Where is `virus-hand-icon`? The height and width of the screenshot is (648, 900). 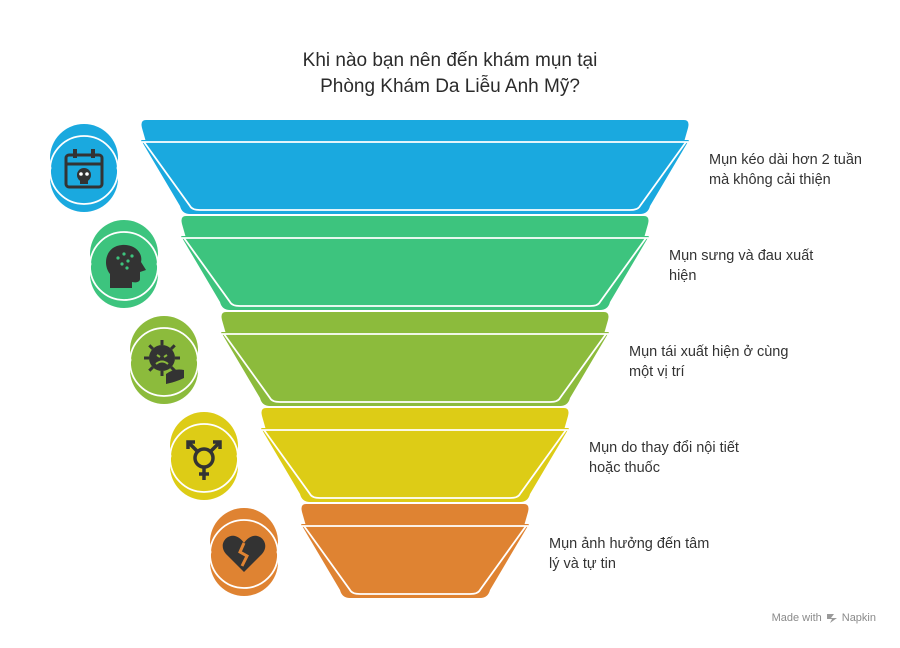
virus-hand-icon is located at coordinates (164, 362).